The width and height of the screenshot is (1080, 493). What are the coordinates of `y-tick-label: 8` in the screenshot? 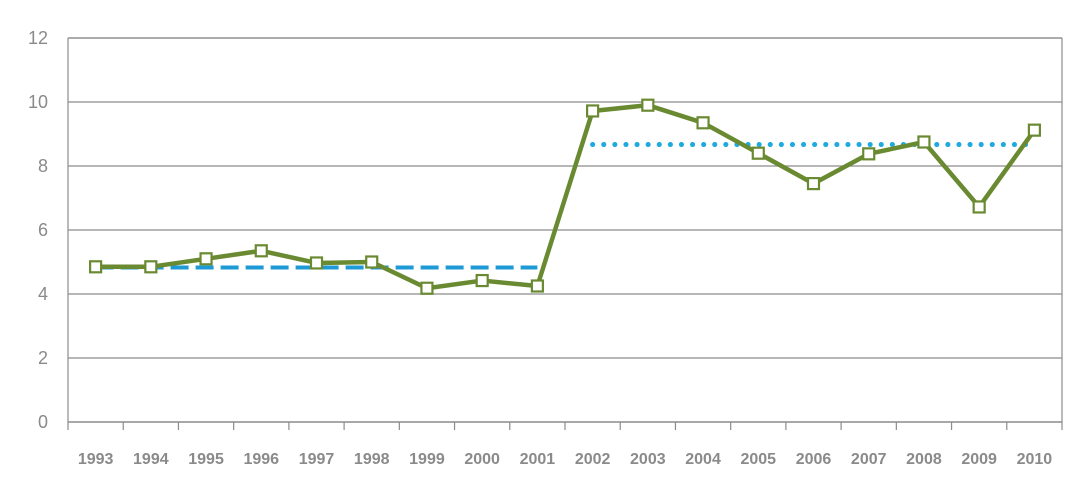 It's located at (43, 166).